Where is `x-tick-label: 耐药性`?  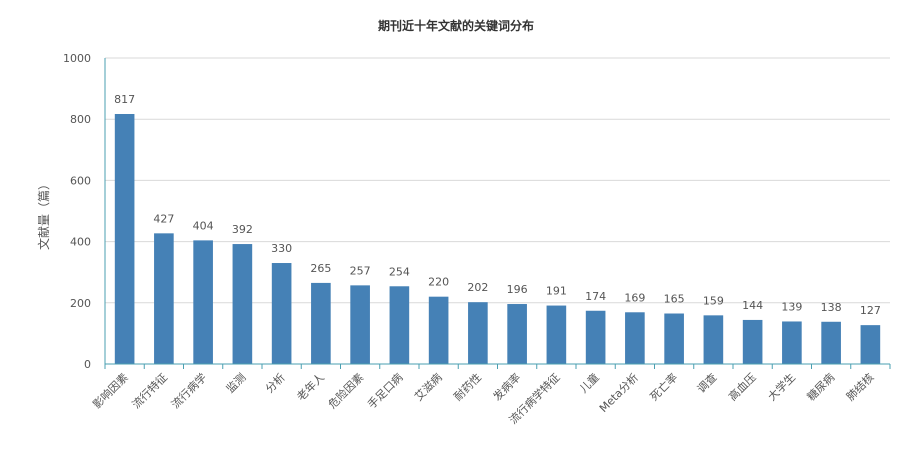 x-tick-label: 耐药性 is located at coordinates (467, 386).